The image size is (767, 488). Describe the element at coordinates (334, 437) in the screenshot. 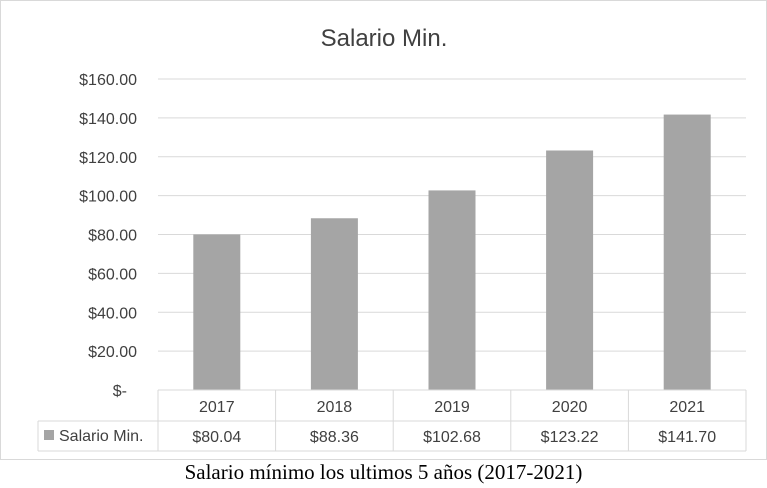

I see `table-value: $88.36` at that location.